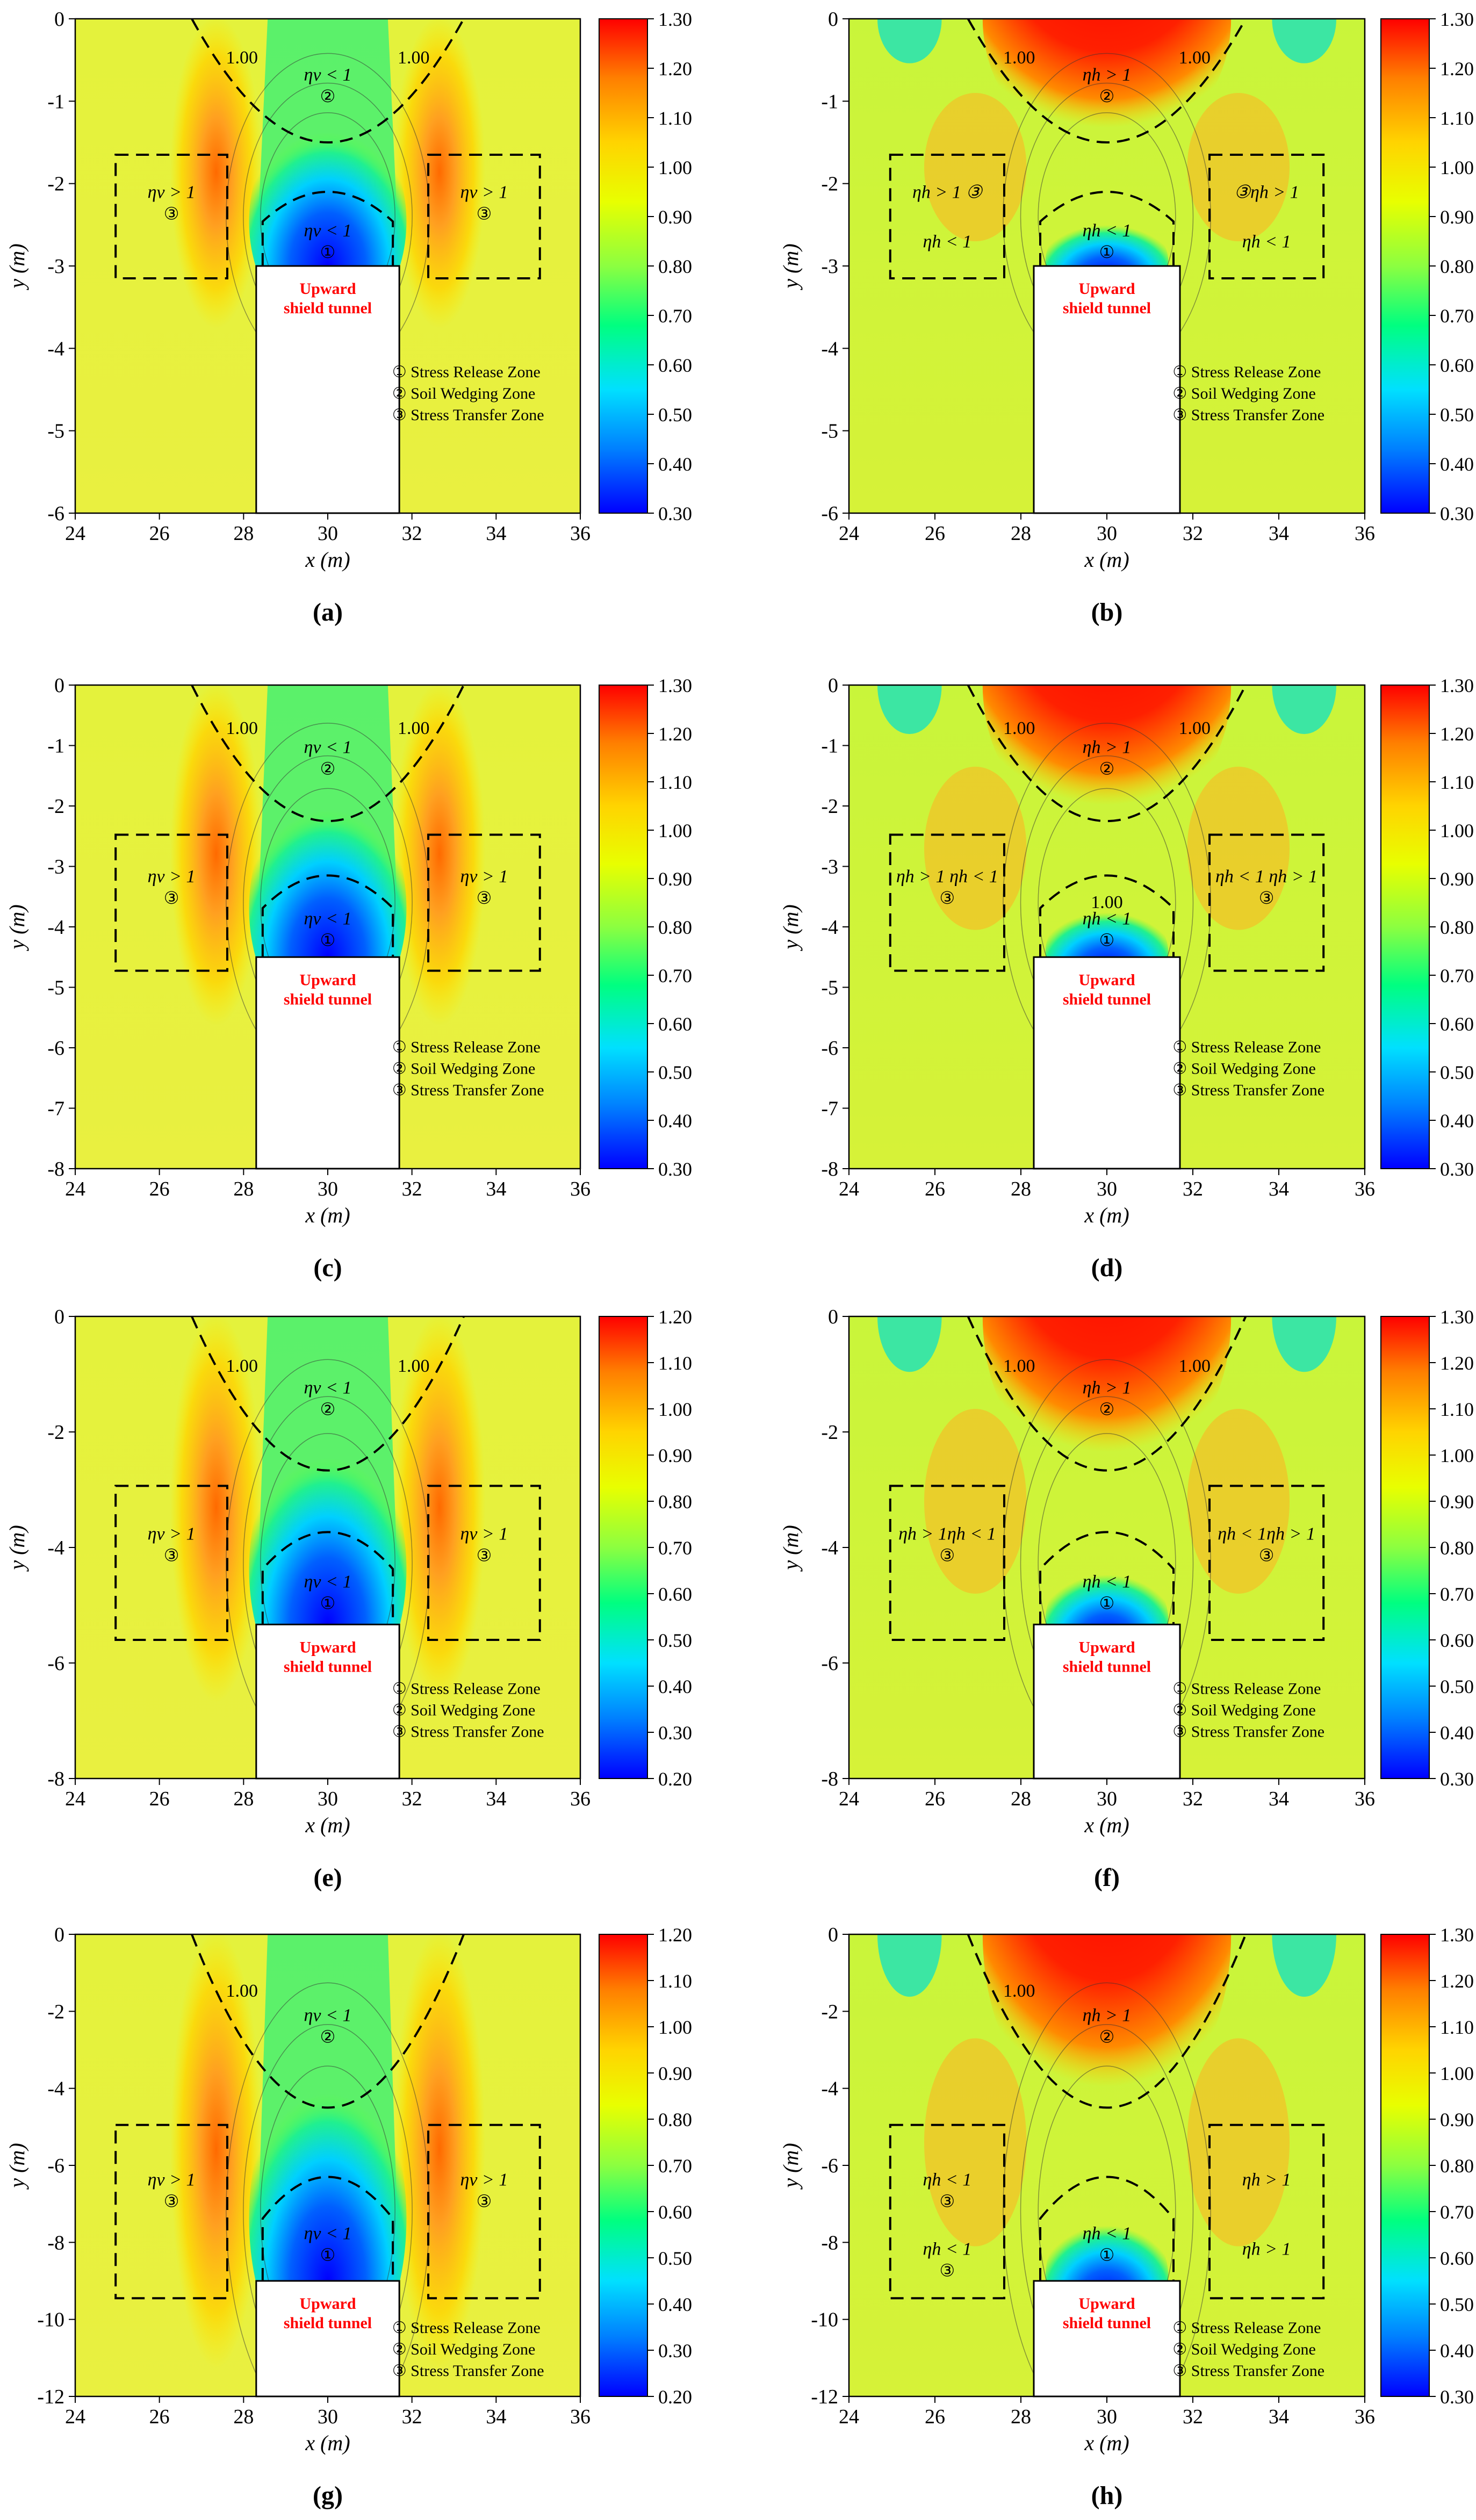  What do you see at coordinates (327, 1877) in the screenshot?
I see `panel-label: (e)` at bounding box center [327, 1877].